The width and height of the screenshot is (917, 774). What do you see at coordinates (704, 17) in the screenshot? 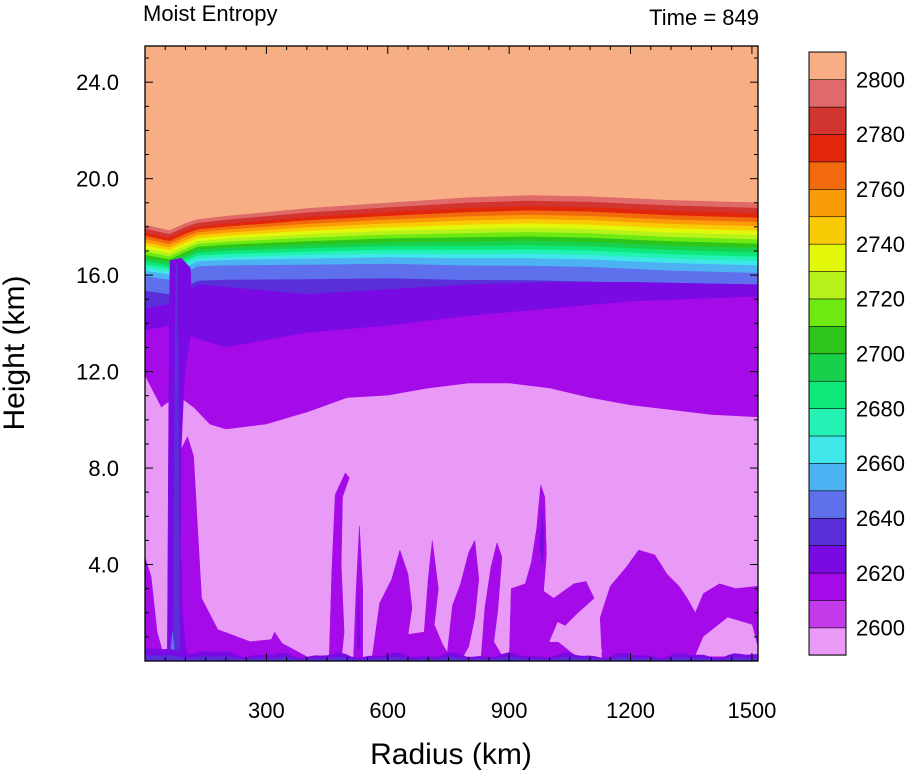
I see `chart-subtitle: Time = 849` at bounding box center [704, 17].